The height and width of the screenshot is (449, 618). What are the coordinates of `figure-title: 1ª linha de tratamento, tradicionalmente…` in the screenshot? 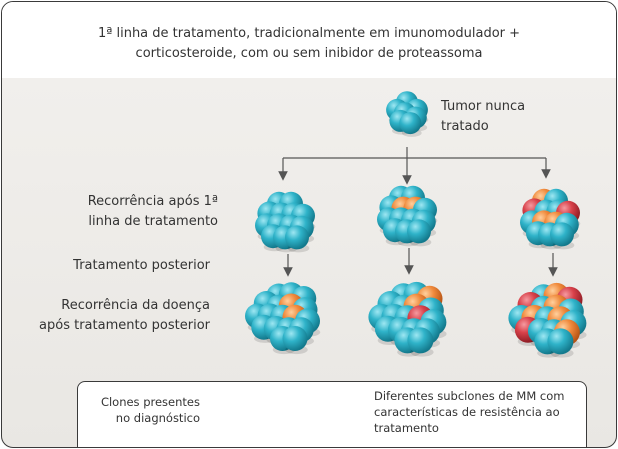 It's located at (309, 43).